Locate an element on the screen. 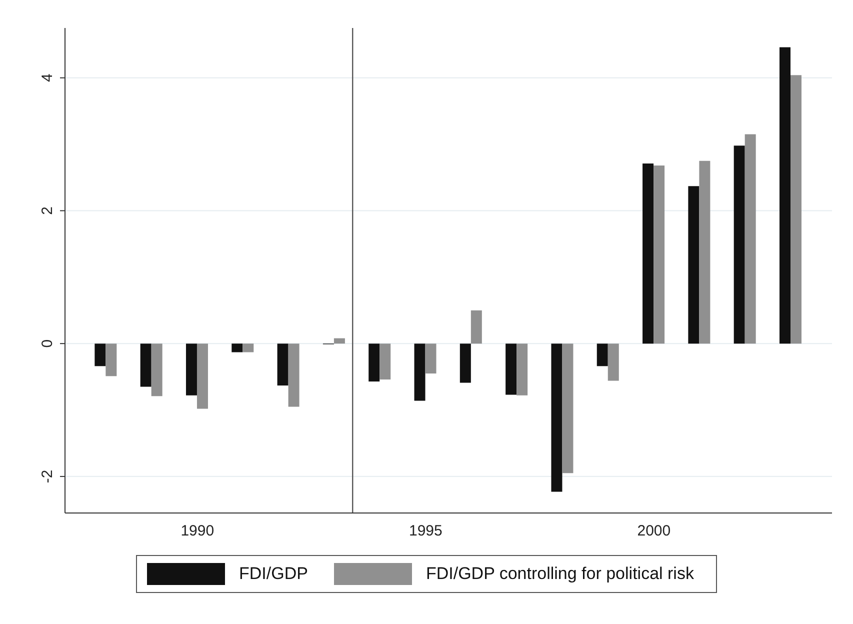 The width and height of the screenshot is (853, 624). y-tick-label: 0 is located at coordinates (47, 343).